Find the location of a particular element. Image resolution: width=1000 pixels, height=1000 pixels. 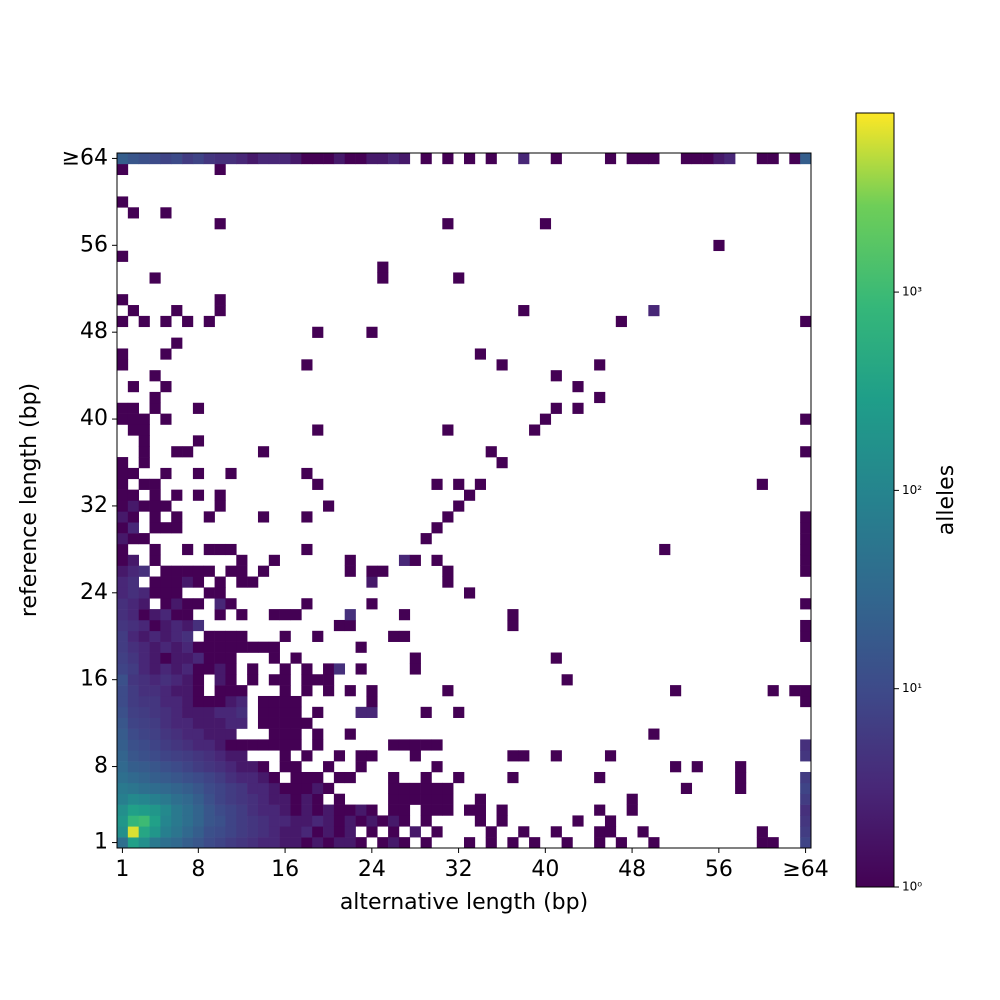

colorbar-tick-label: 10² is located at coordinates (912, 490).